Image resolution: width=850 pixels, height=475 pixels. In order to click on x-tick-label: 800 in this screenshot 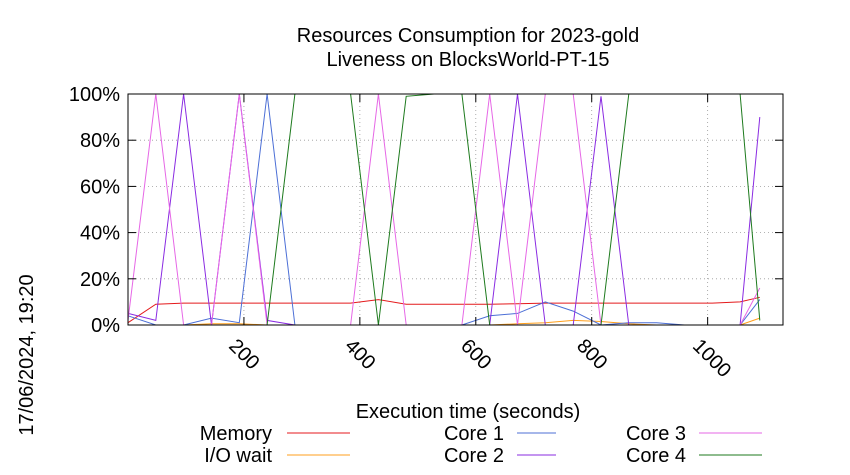, I will do `click(591, 354)`.